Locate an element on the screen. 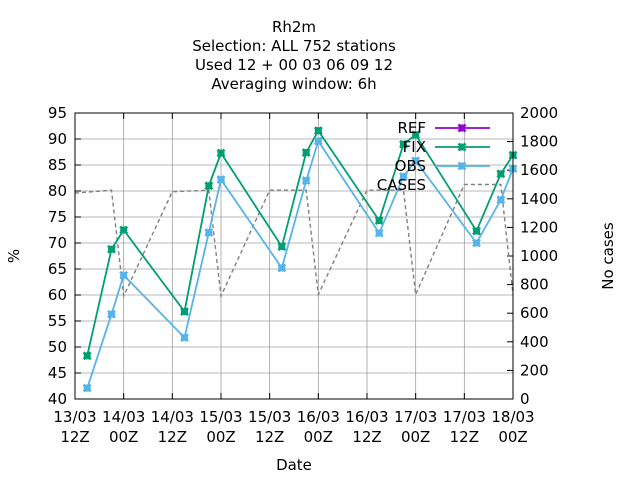  y2-axis-label: No cases is located at coordinates (608, 256).